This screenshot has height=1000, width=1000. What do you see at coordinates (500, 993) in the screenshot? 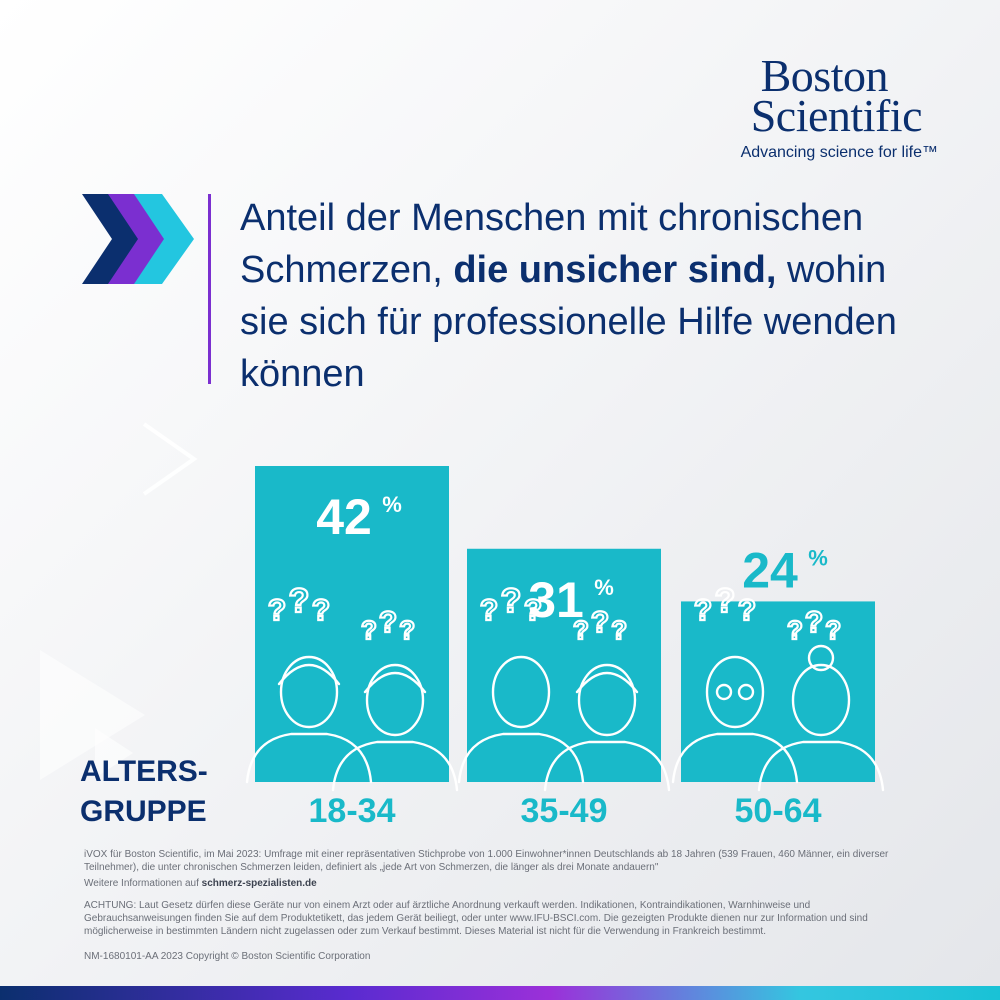
I see `bottom-gradient-bar` at bounding box center [500, 993].